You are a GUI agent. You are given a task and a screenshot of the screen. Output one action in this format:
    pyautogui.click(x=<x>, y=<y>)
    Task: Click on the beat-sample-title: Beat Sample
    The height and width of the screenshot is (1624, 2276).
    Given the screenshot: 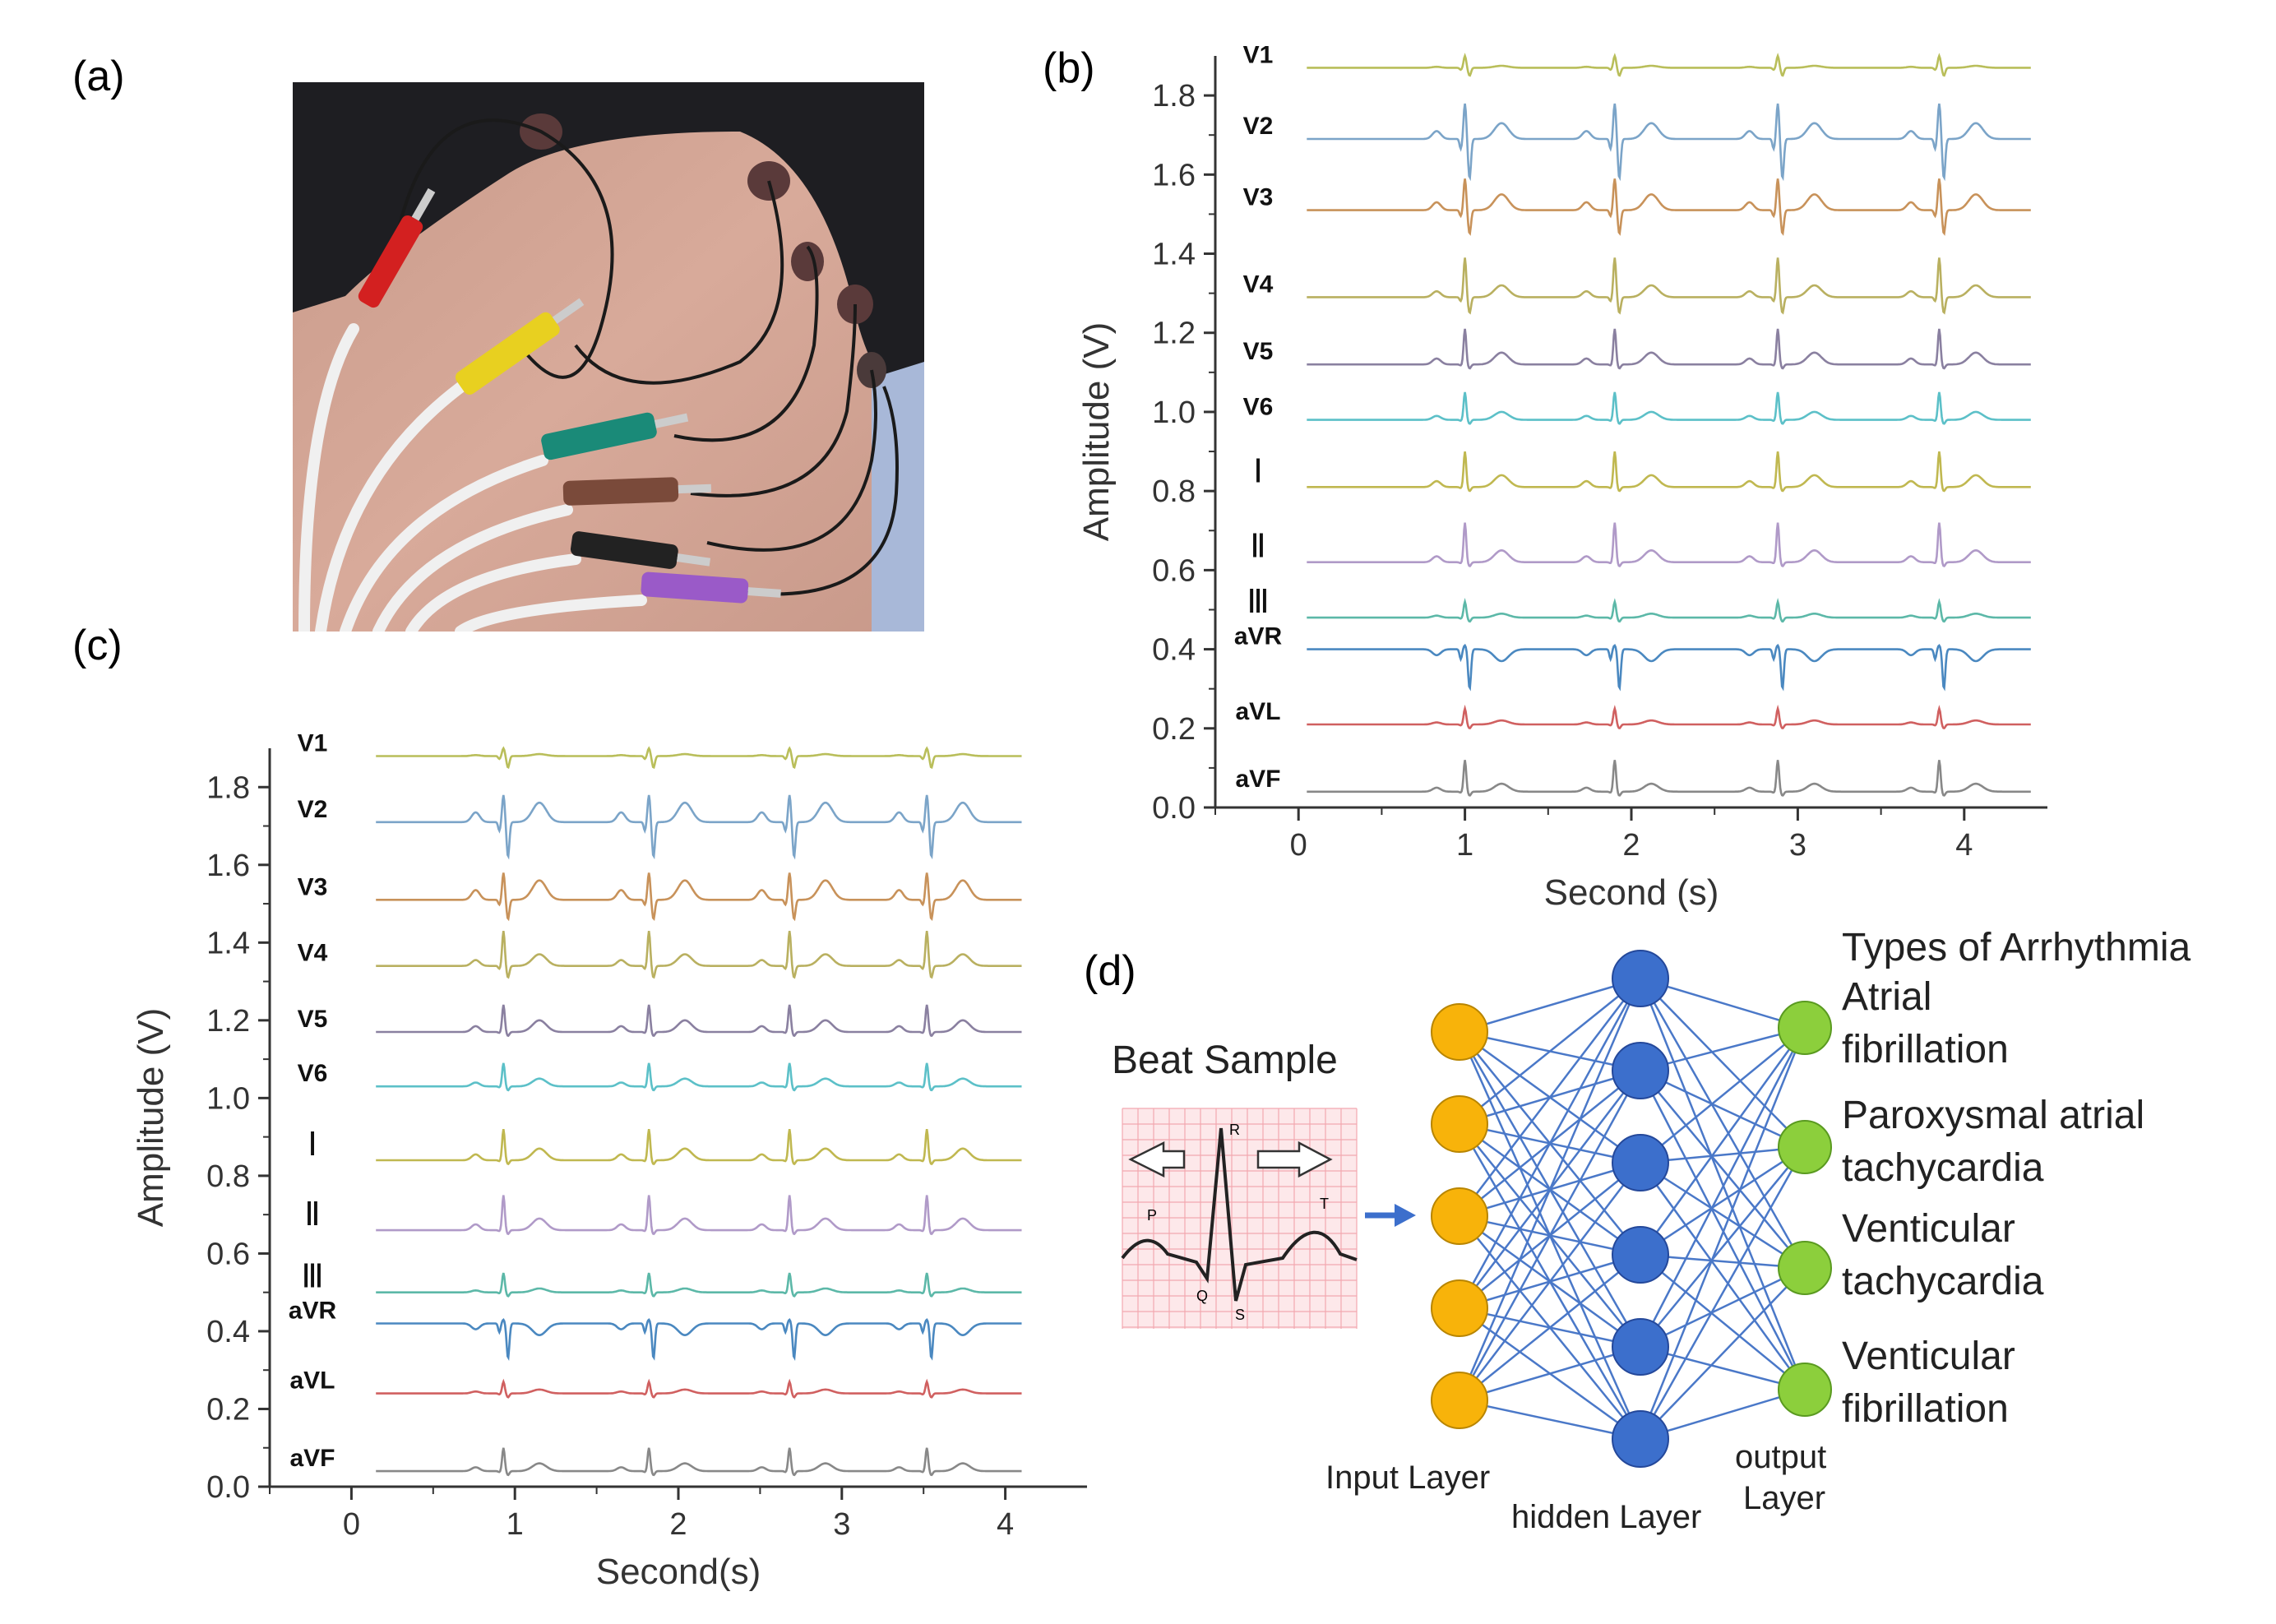 What is the action you would take?
    pyautogui.click(x=1225, y=1060)
    